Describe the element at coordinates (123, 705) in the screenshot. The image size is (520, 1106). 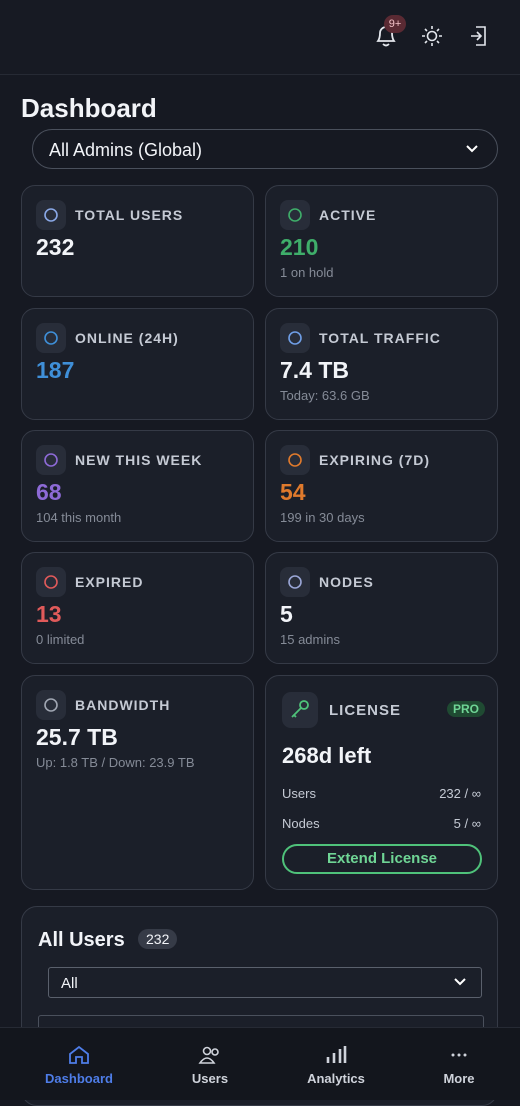
I see `stat-label: BANDWIDTH` at that location.